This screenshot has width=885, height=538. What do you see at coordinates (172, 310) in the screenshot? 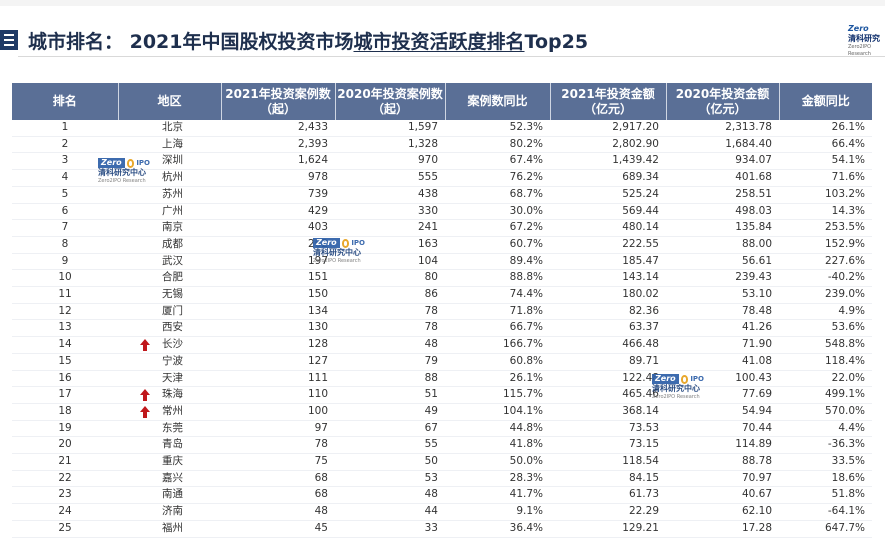
I see `cell-region: 厦门` at bounding box center [172, 310].